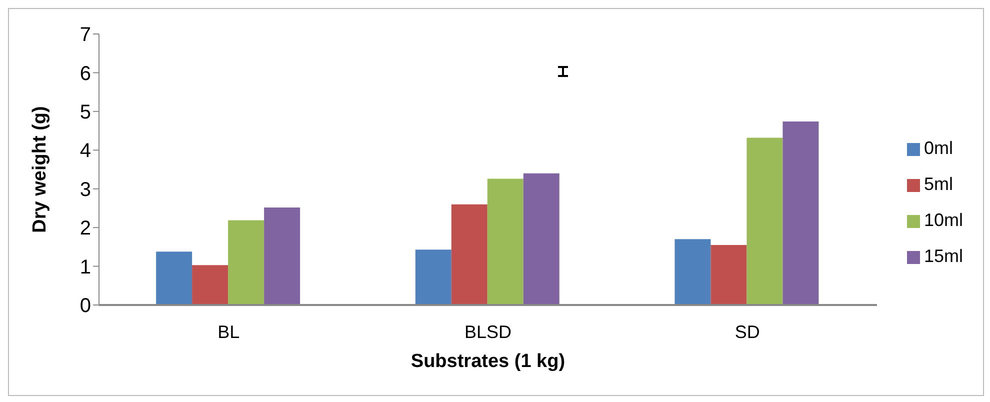 Image resolution: width=990 pixels, height=402 pixels. Describe the element at coordinates (488, 332) in the screenshot. I see `x-tick-label: BLSD` at that location.